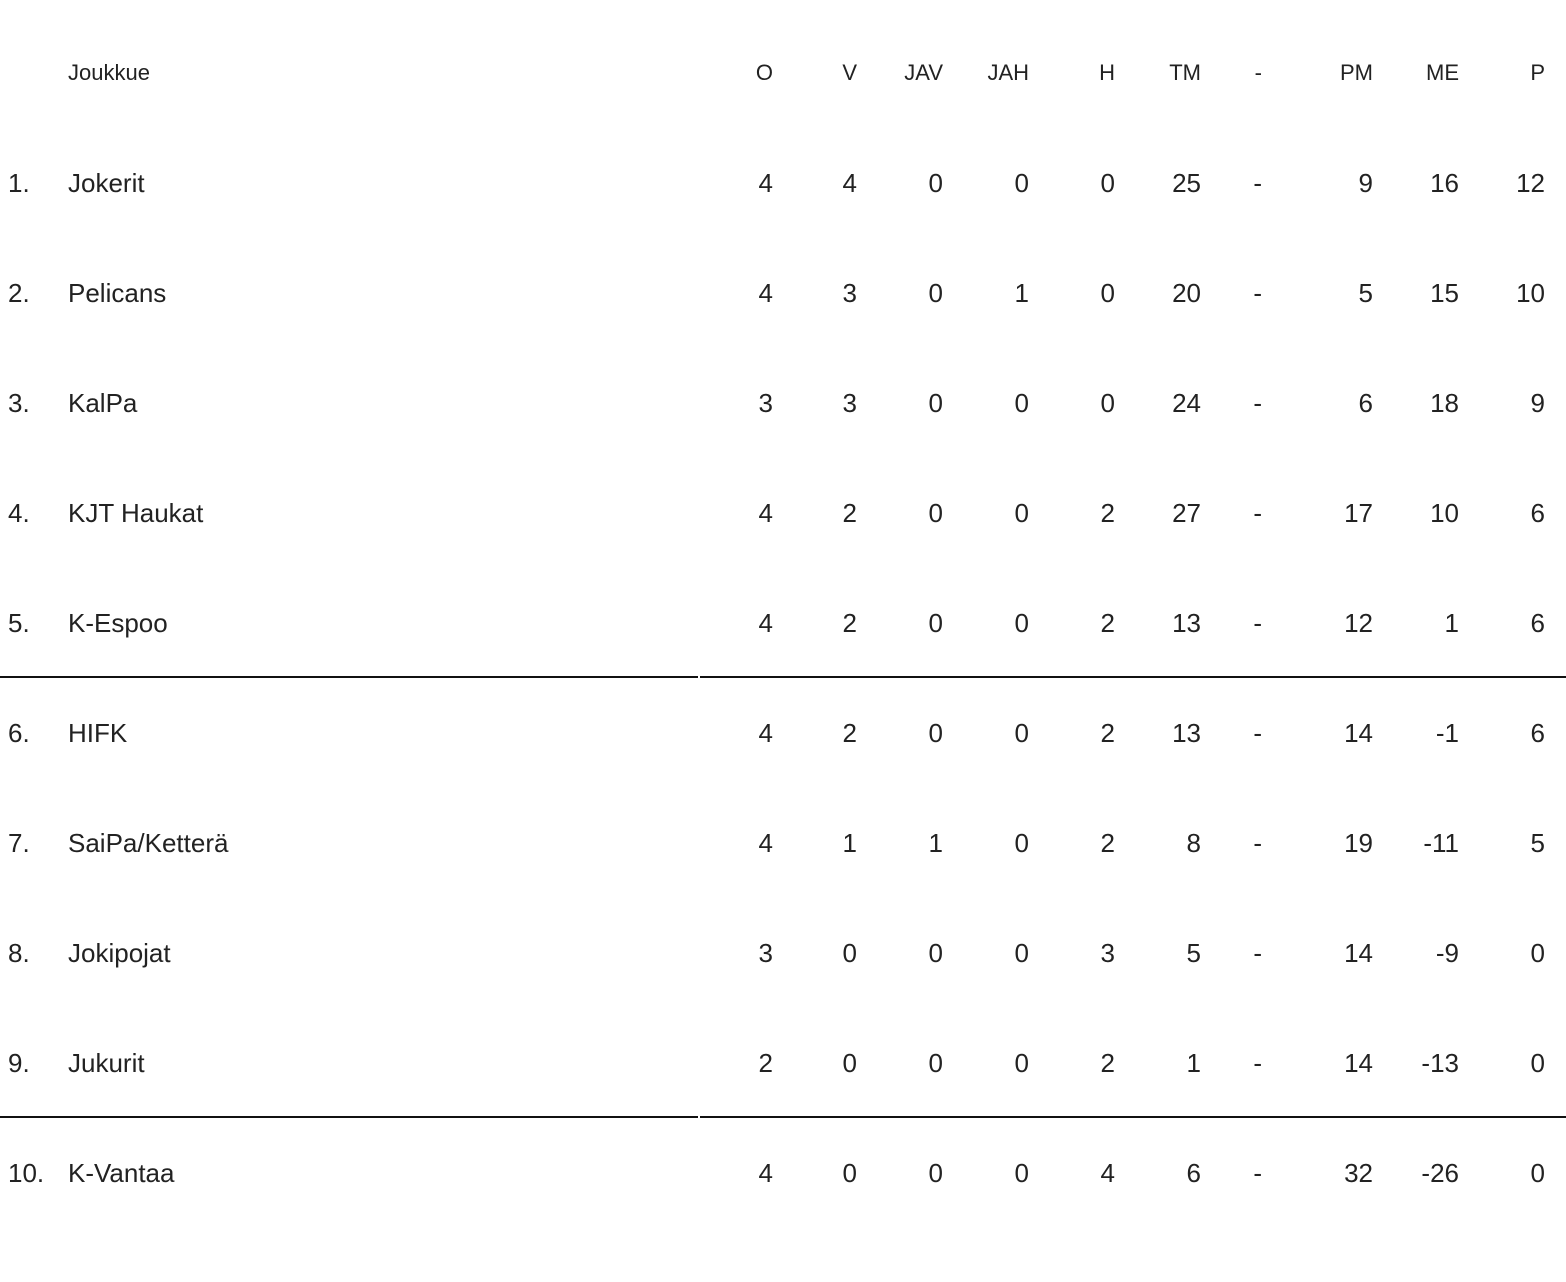 The image size is (1566, 1282). What do you see at coordinates (121, 1173) in the screenshot?
I see `team-cell: K-Vantaa` at bounding box center [121, 1173].